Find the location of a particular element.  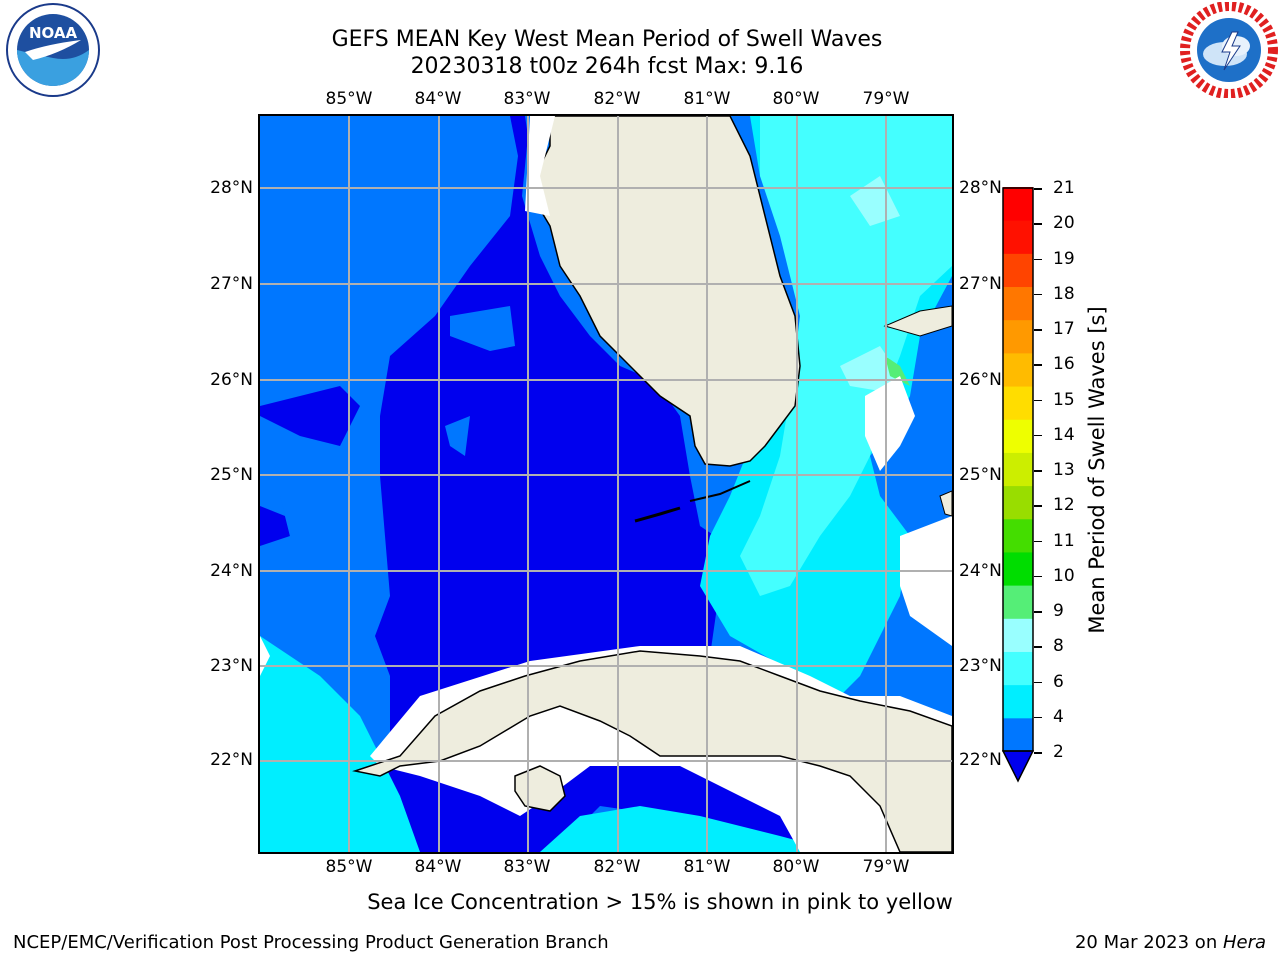

colorbar-tick-label: 18 is located at coordinates (1064, 293).